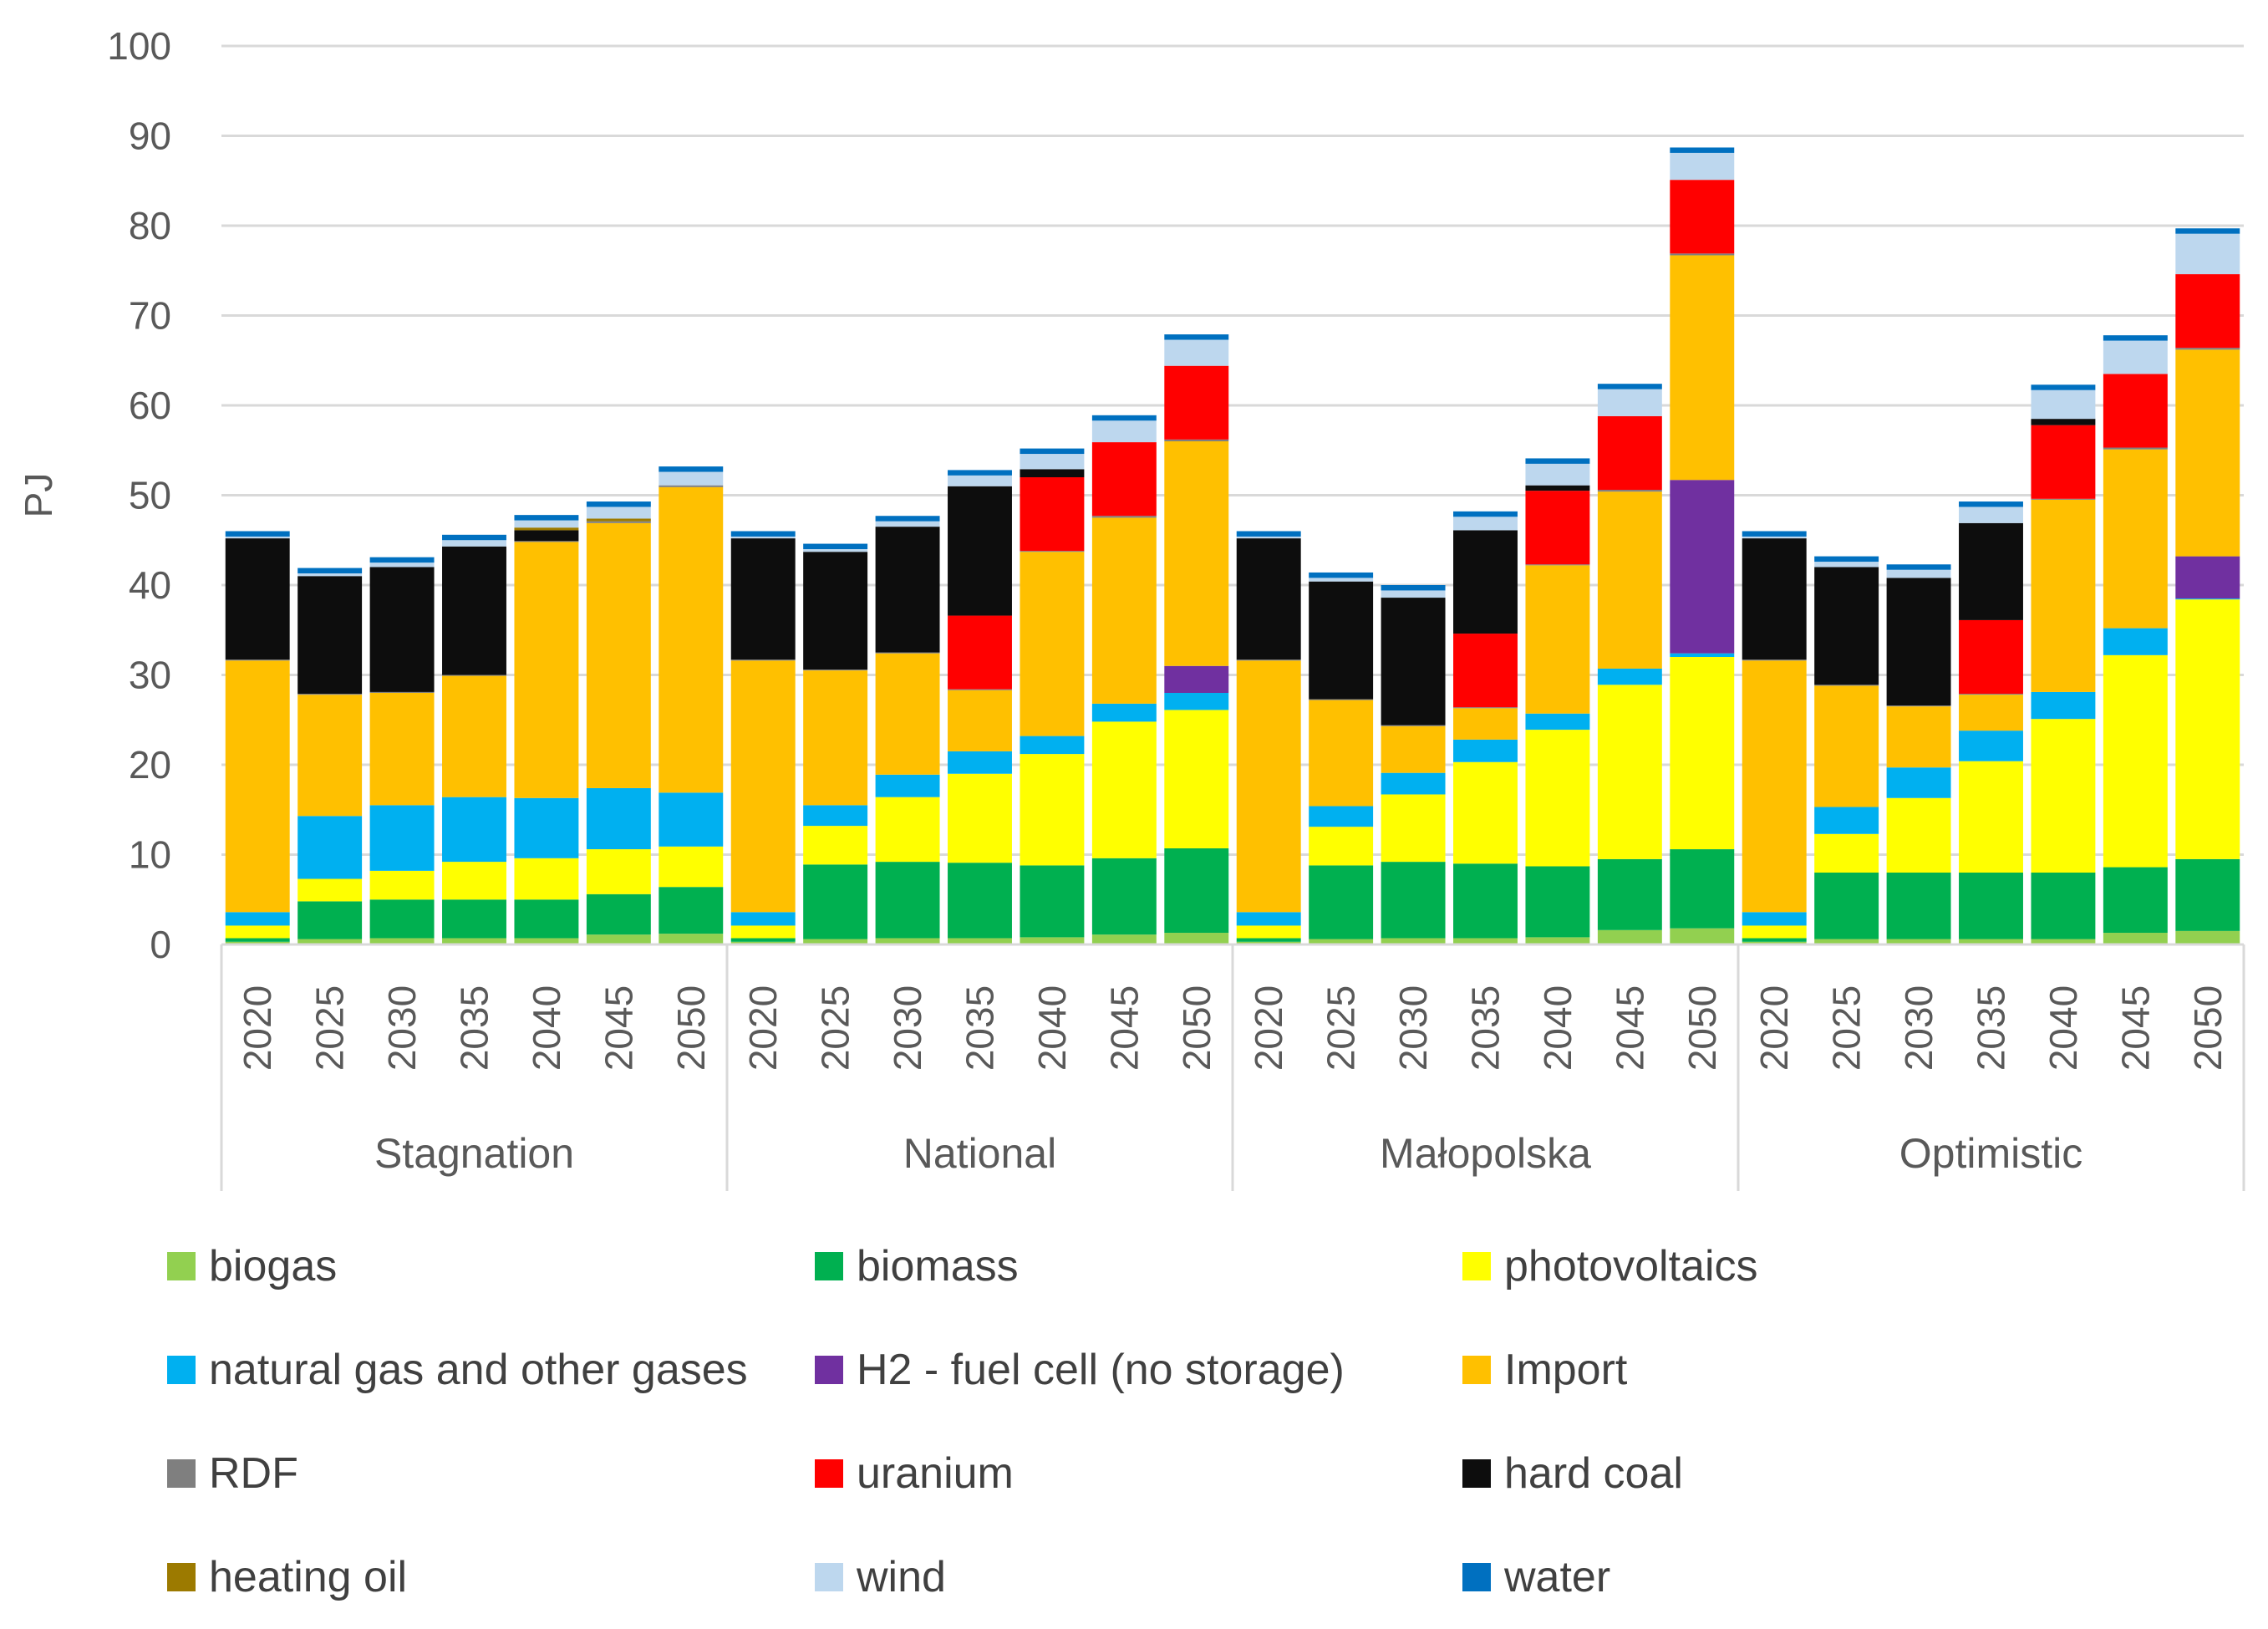 This screenshot has width=2268, height=1629. What do you see at coordinates (1557, 461) in the screenshot?
I see `bar-segment-water-małopolska-2040` at bounding box center [1557, 461].